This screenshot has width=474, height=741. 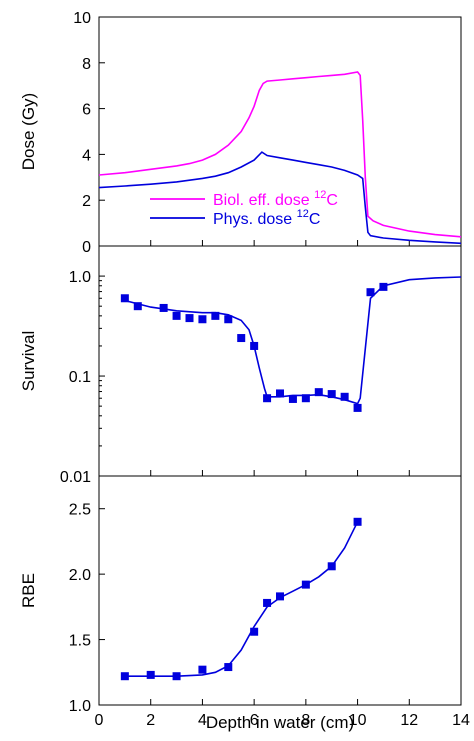 I want to click on survival-fit-line, so click(x=293, y=340).